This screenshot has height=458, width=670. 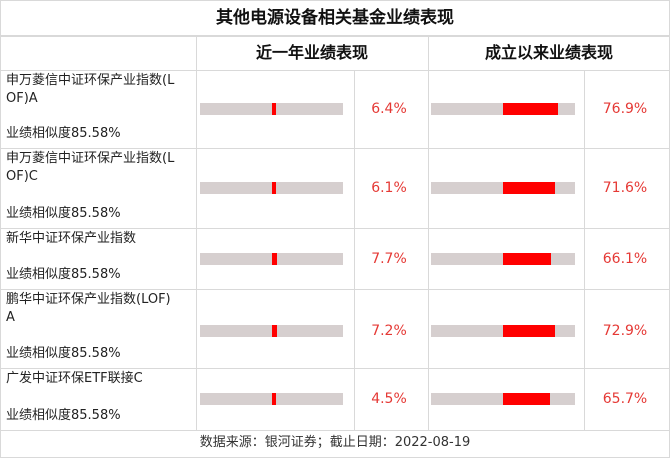 What do you see at coordinates (625, 331) in the screenshot?
I see `since-value-label: 72.9%` at bounding box center [625, 331].